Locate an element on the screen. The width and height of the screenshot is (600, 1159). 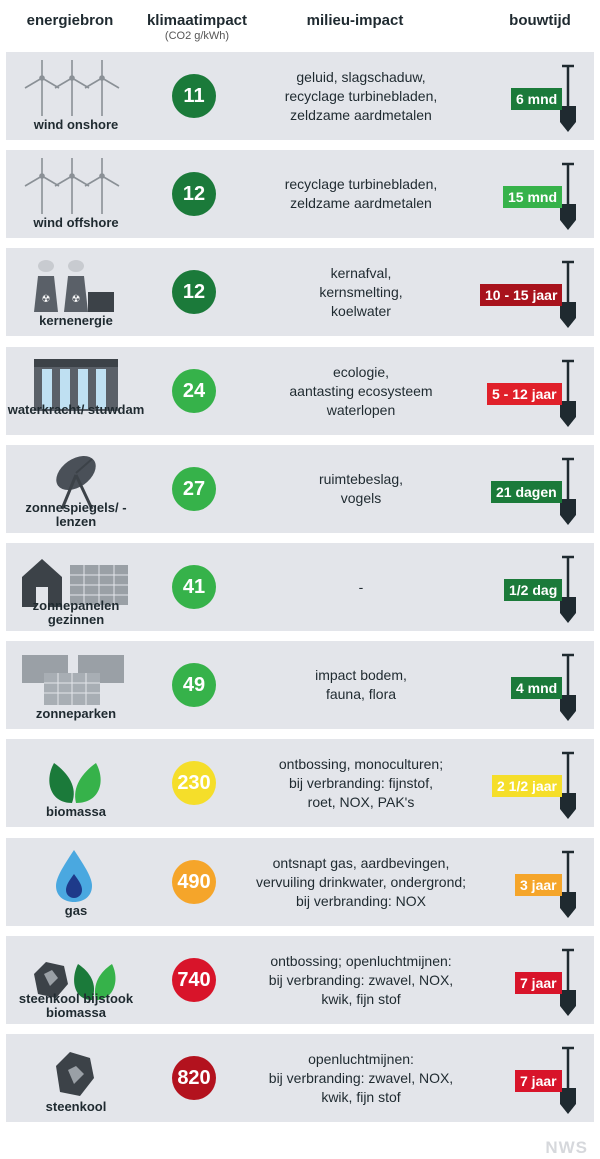
energy-source-label: zonnepanelen gezinnen is located at coordinates (76, 612).